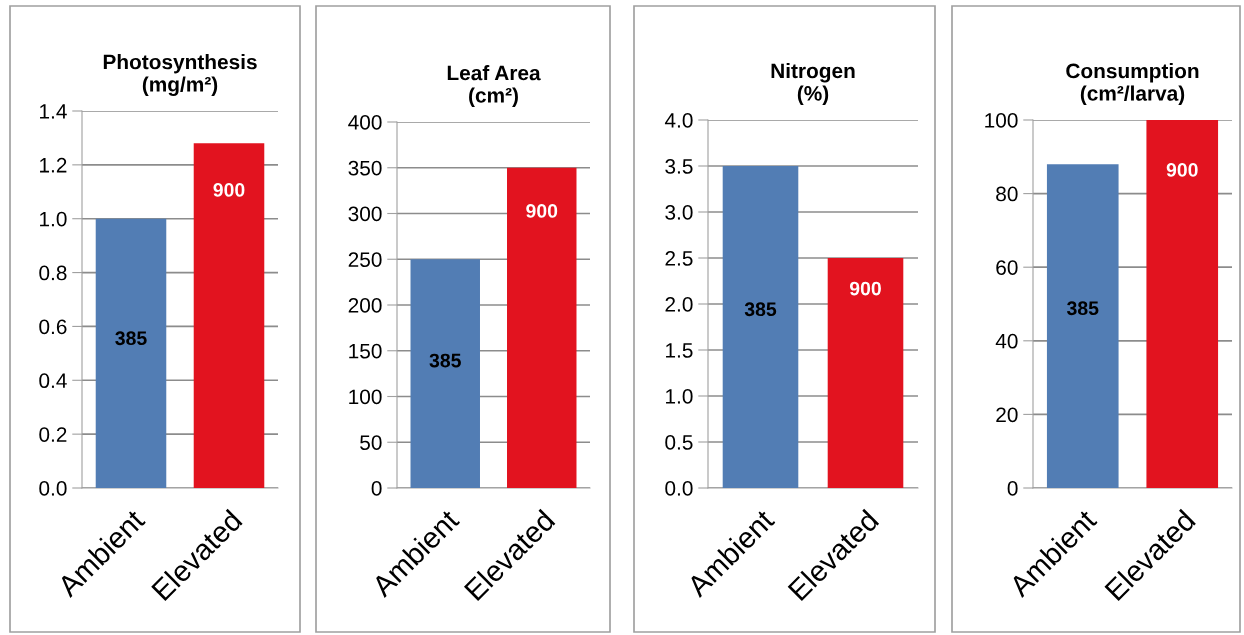 This screenshot has height=635, width=1244. Describe the element at coordinates (53, 327) in the screenshot. I see `y-tick-label: 0.6` at that location.